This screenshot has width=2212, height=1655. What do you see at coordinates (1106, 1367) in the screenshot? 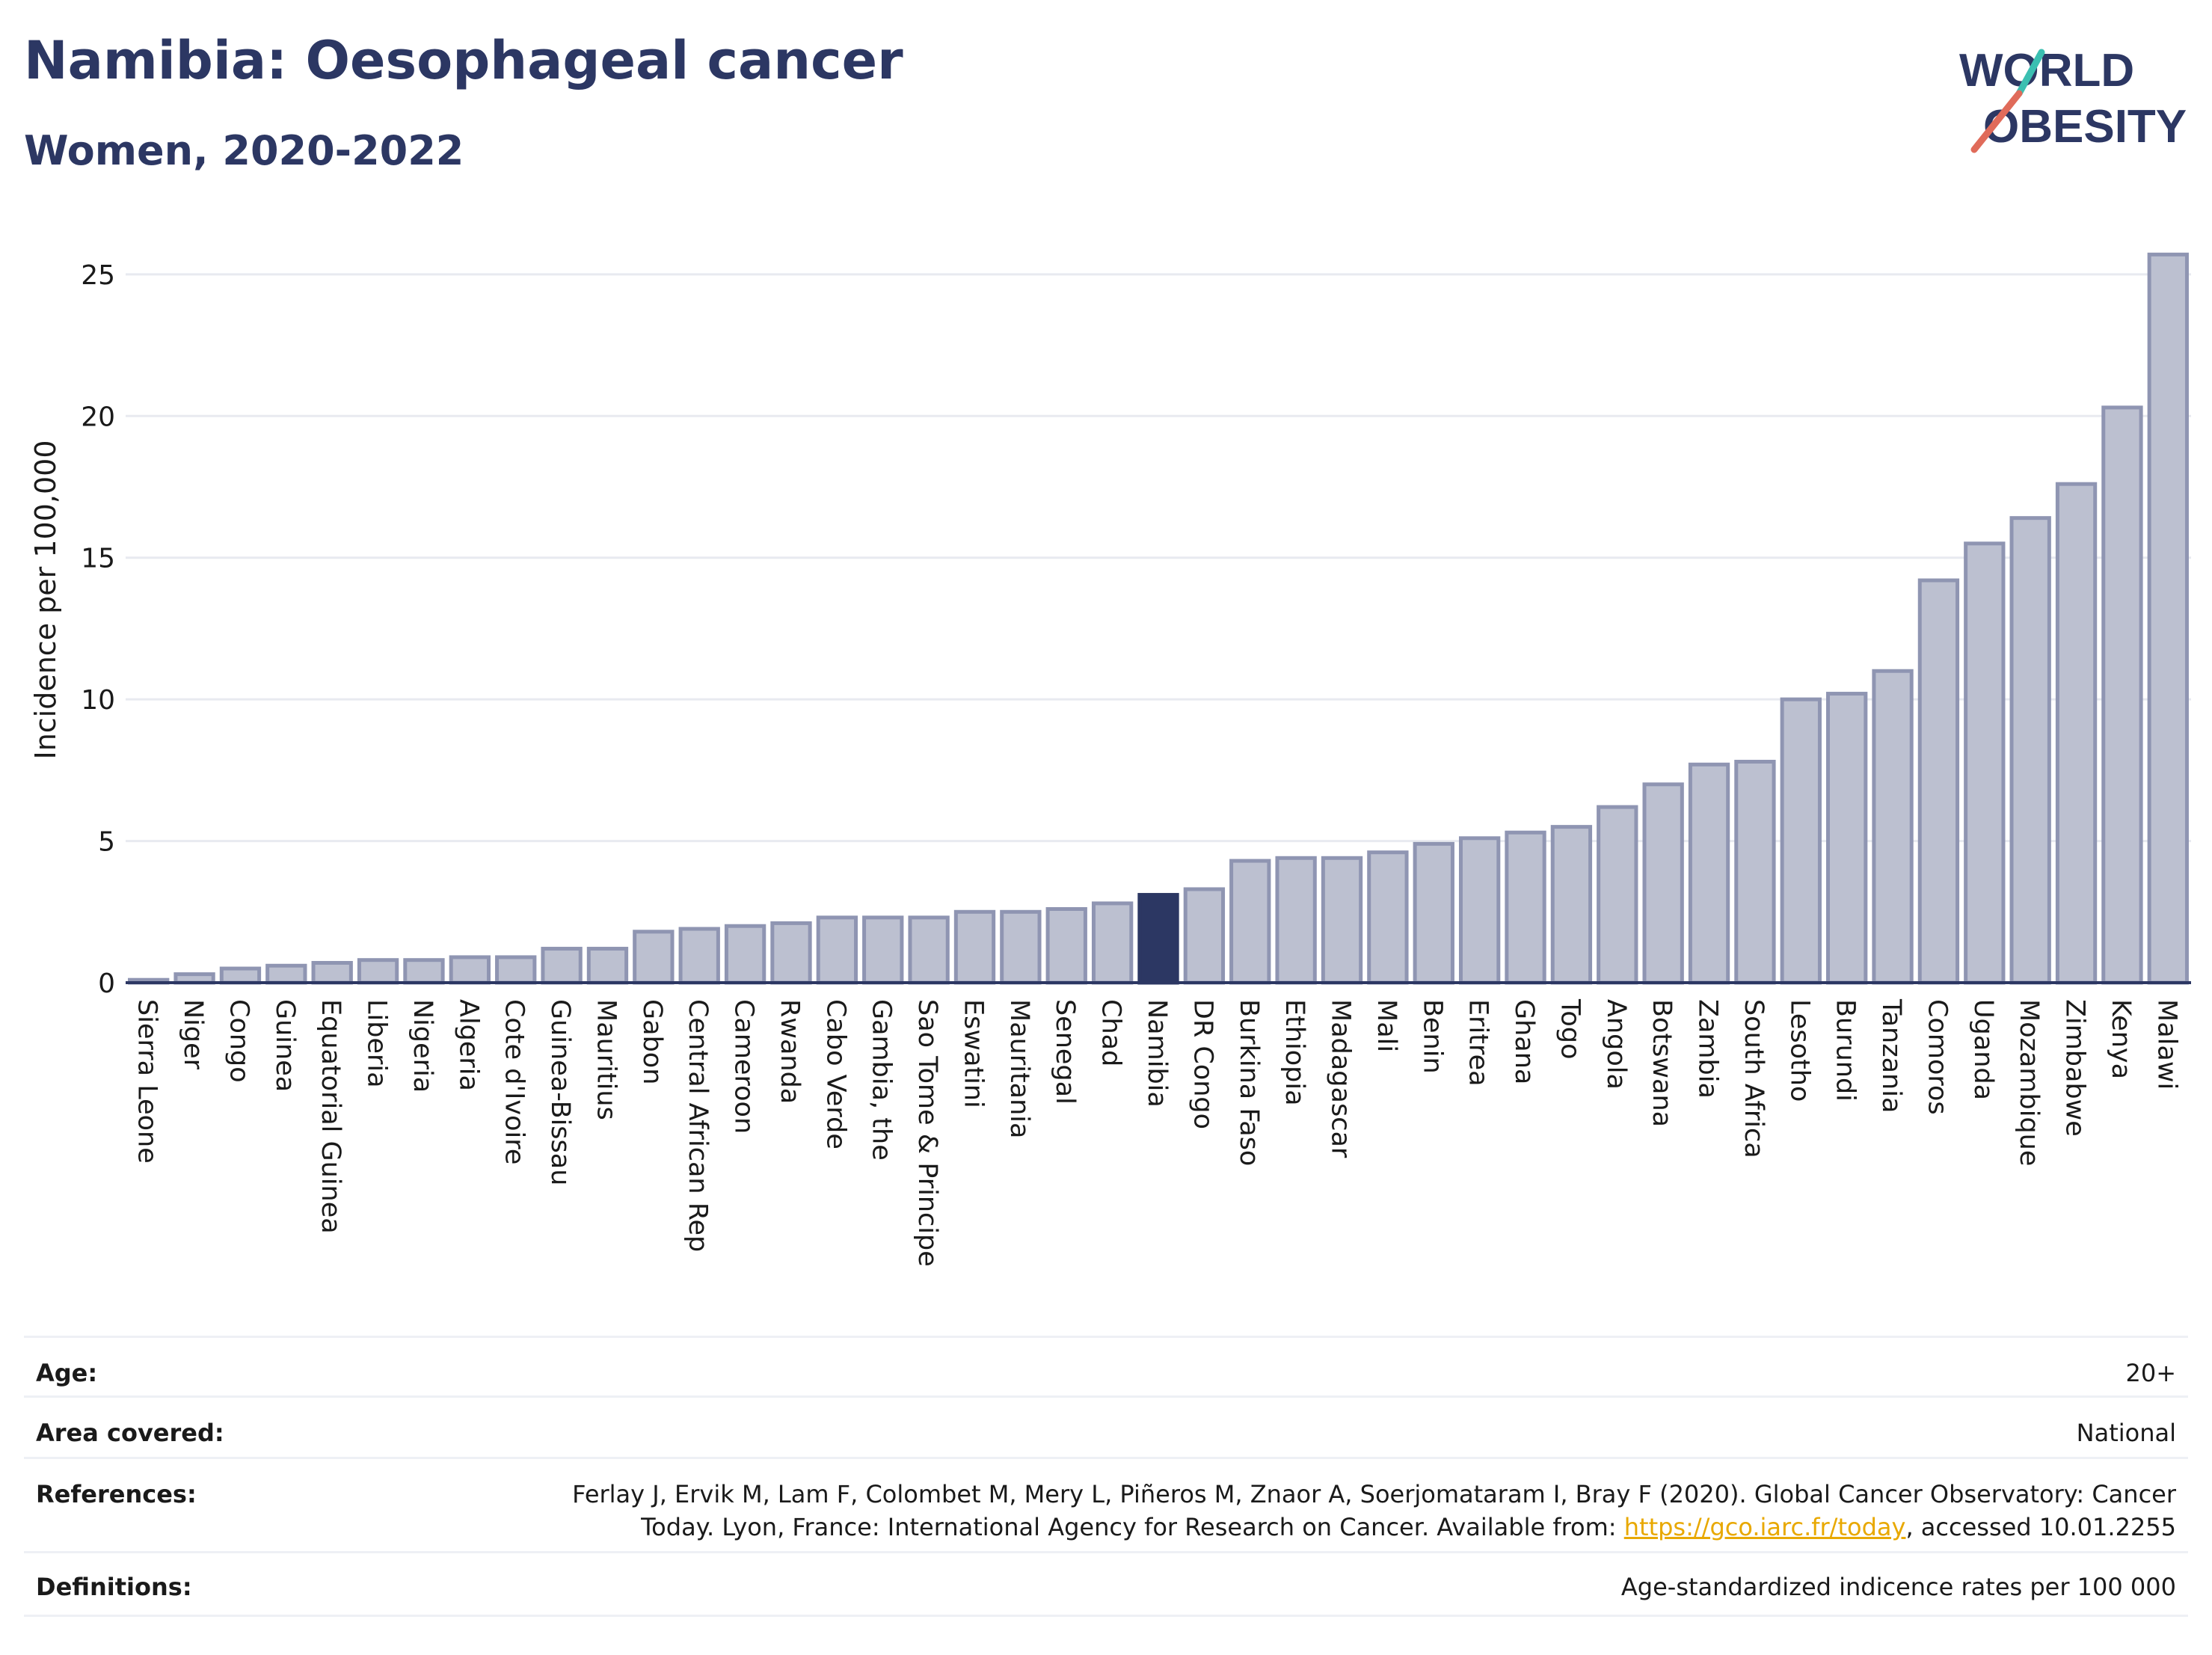
I see `meta-row-age: Age: 20+` at bounding box center [1106, 1367].